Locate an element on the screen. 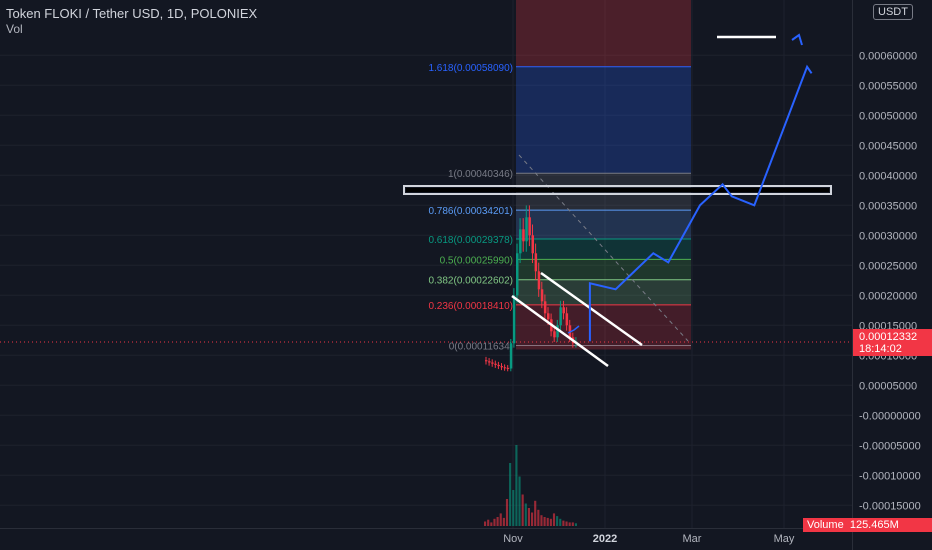  fib-label-5: 0.382(0.00022602) is located at coordinates (470, 281).